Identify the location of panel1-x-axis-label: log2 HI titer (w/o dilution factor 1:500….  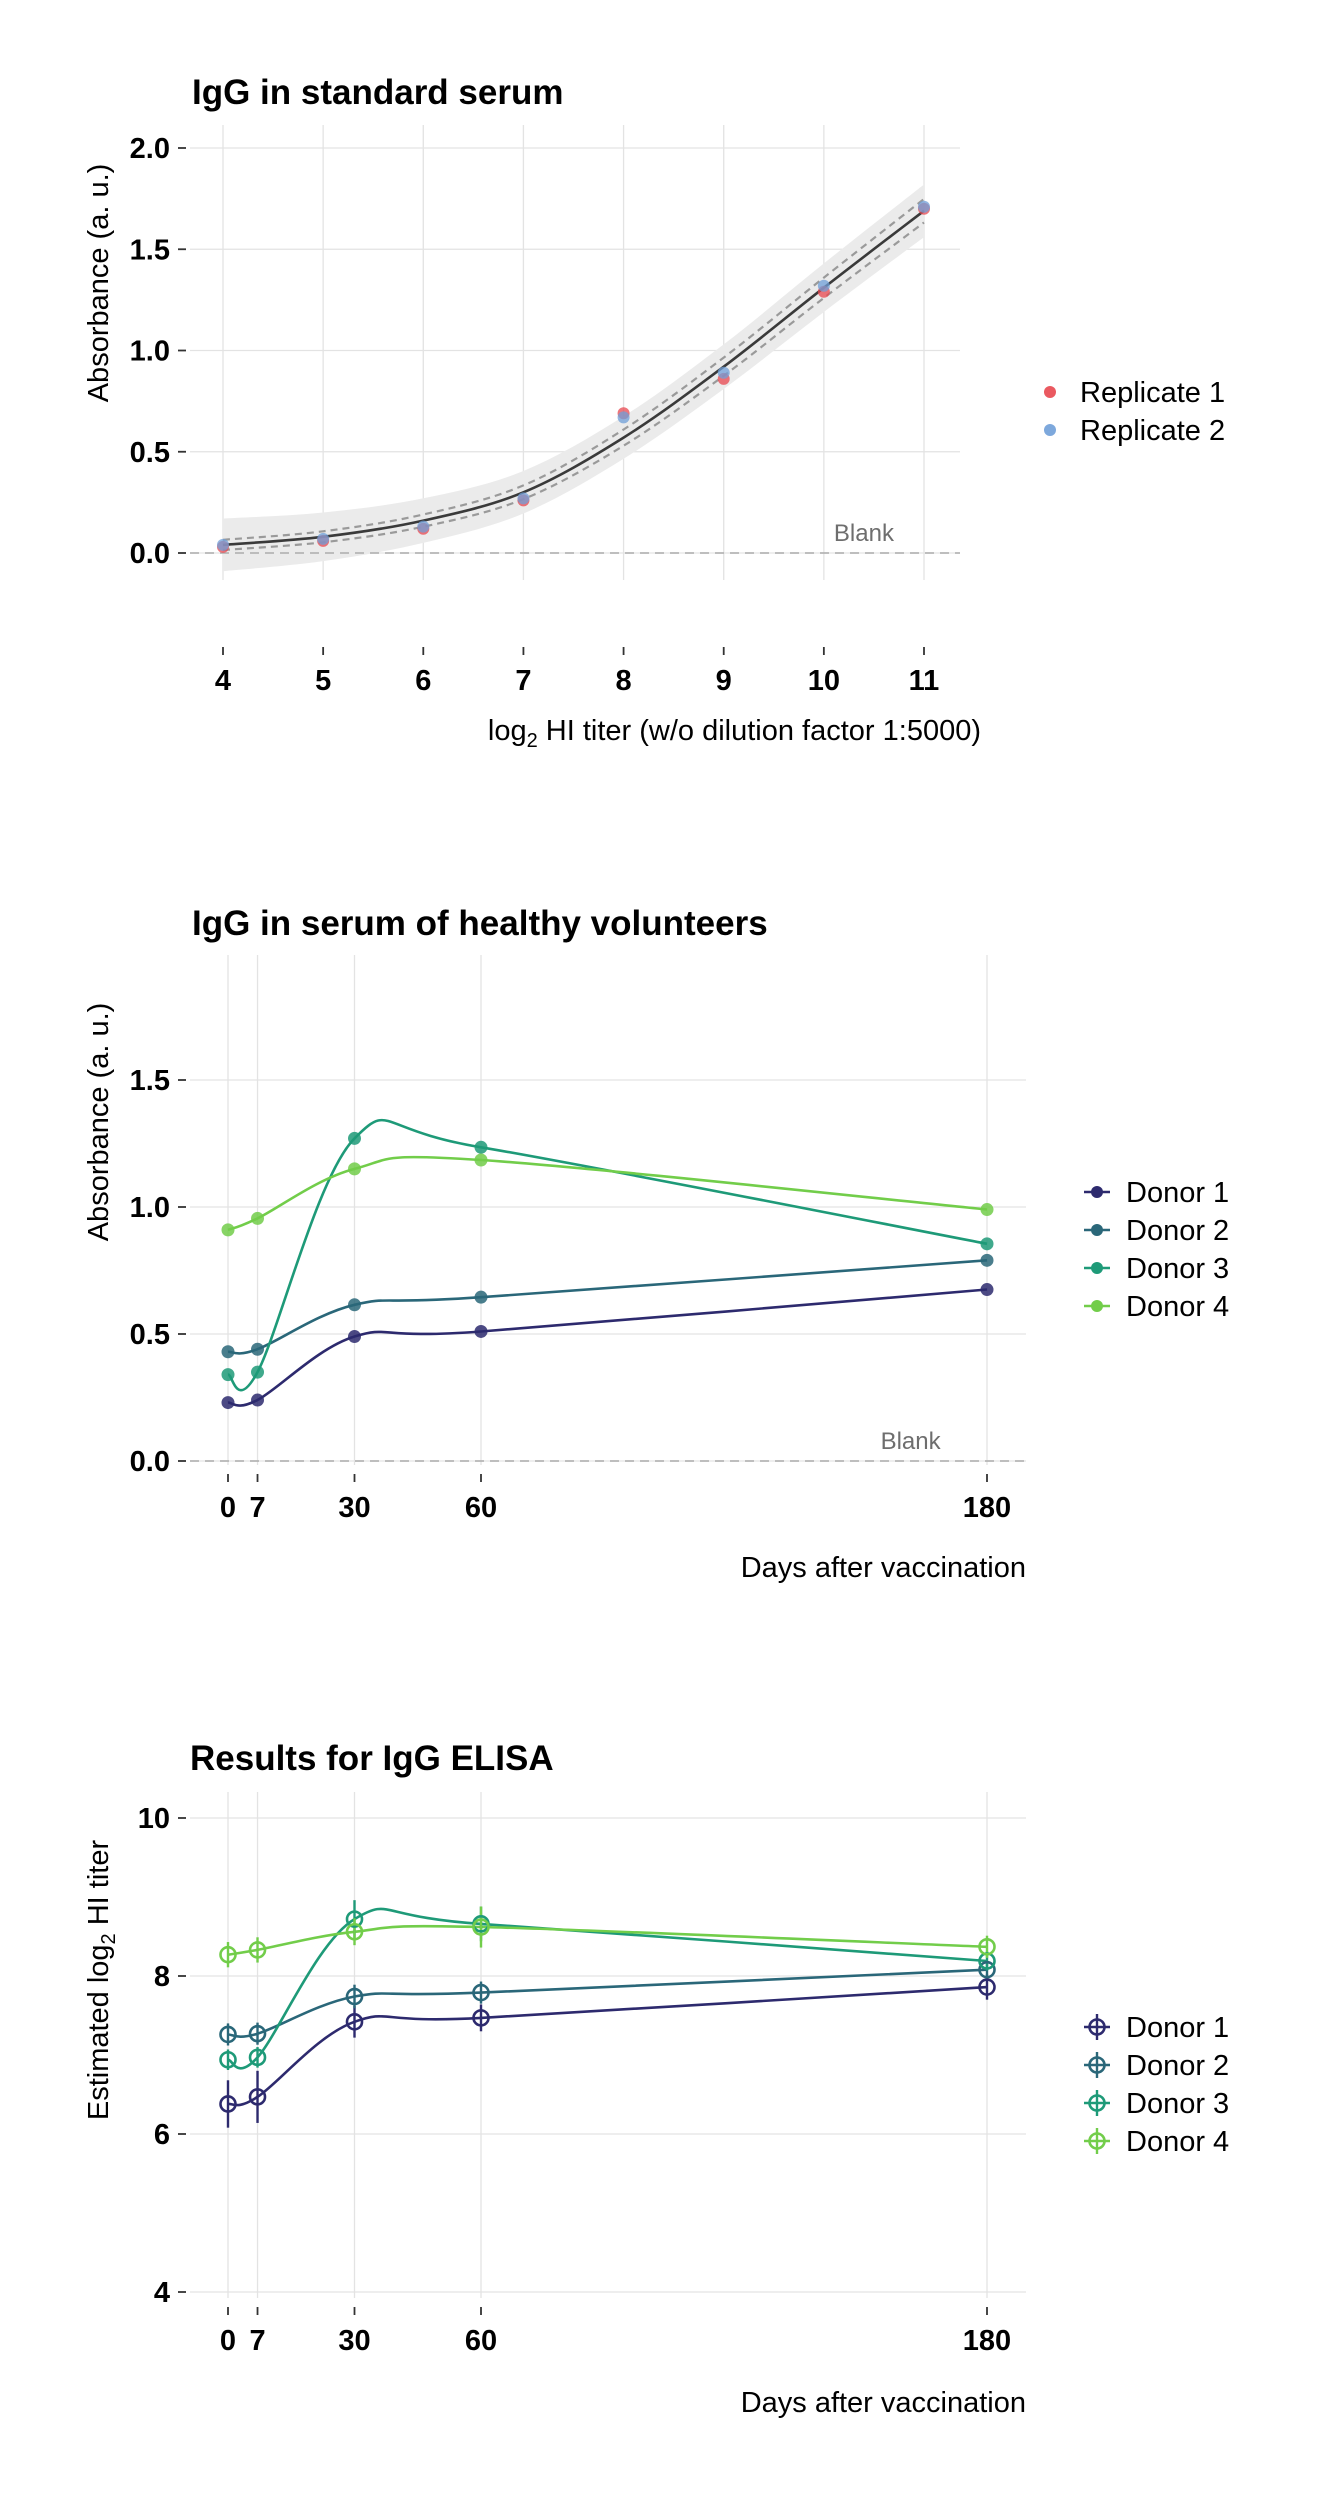
(734, 733).